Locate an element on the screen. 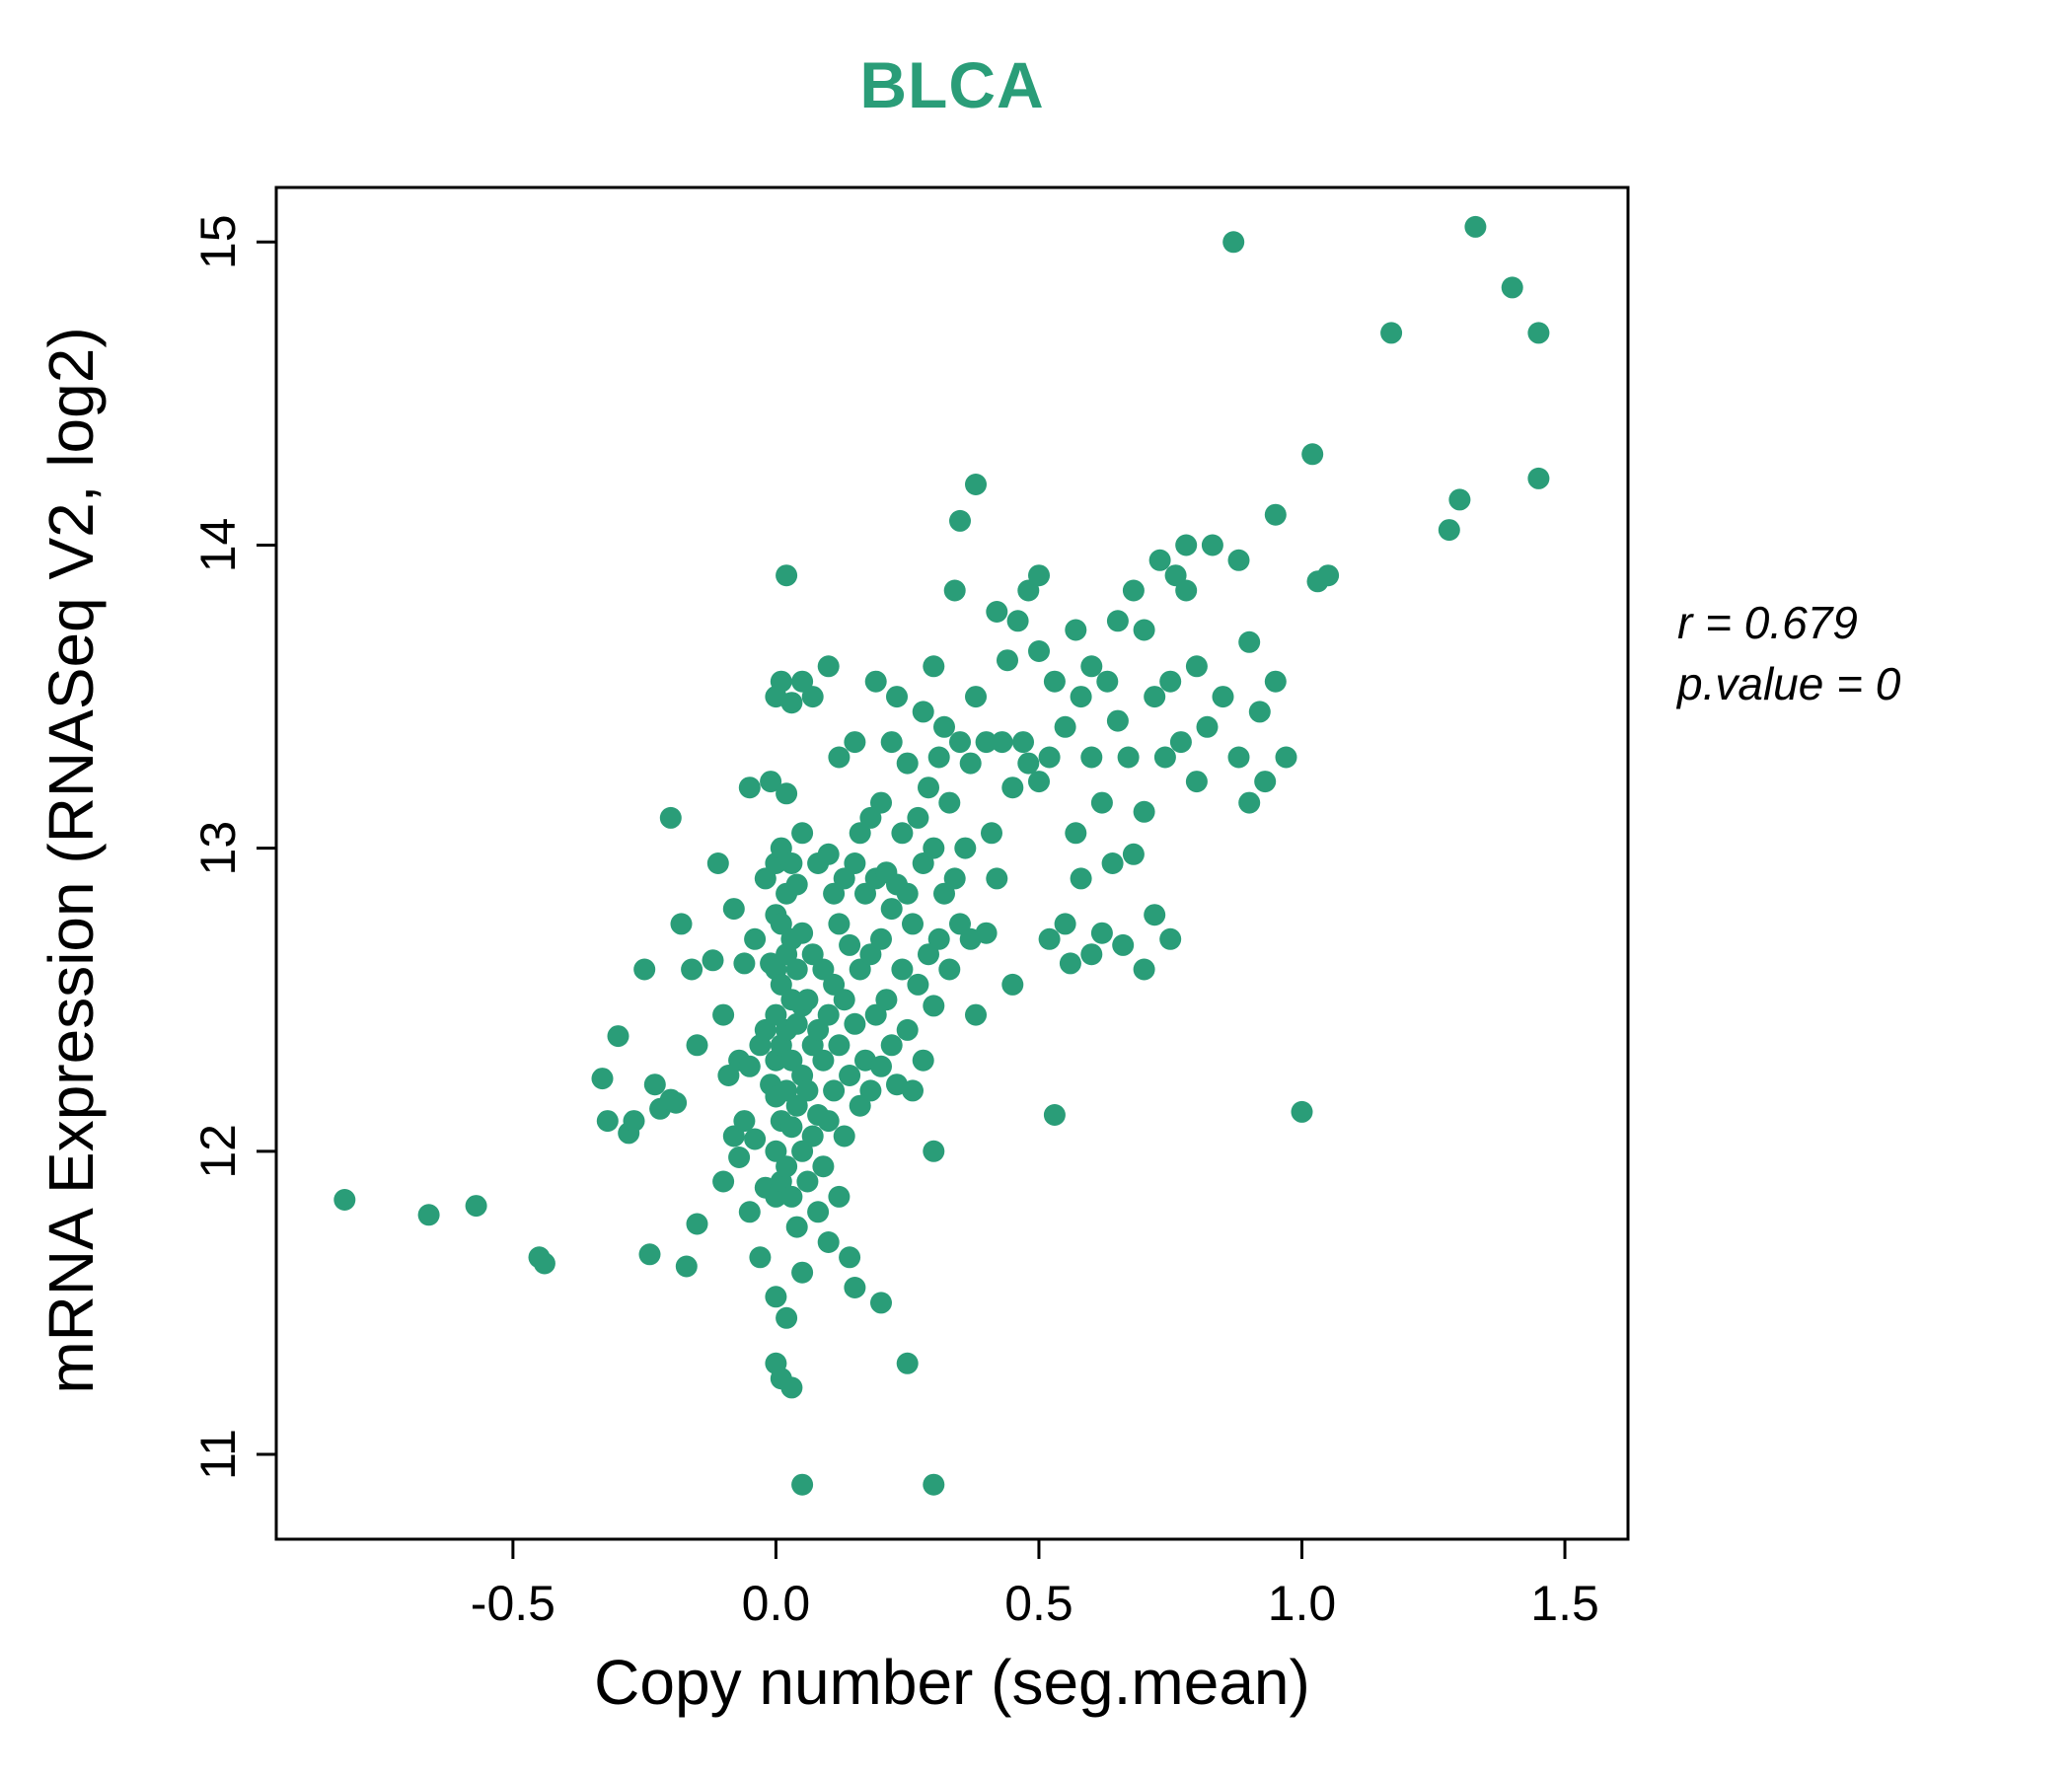 The height and width of the screenshot is (1776, 2072). y-tick-label: 14 is located at coordinates (218, 546).